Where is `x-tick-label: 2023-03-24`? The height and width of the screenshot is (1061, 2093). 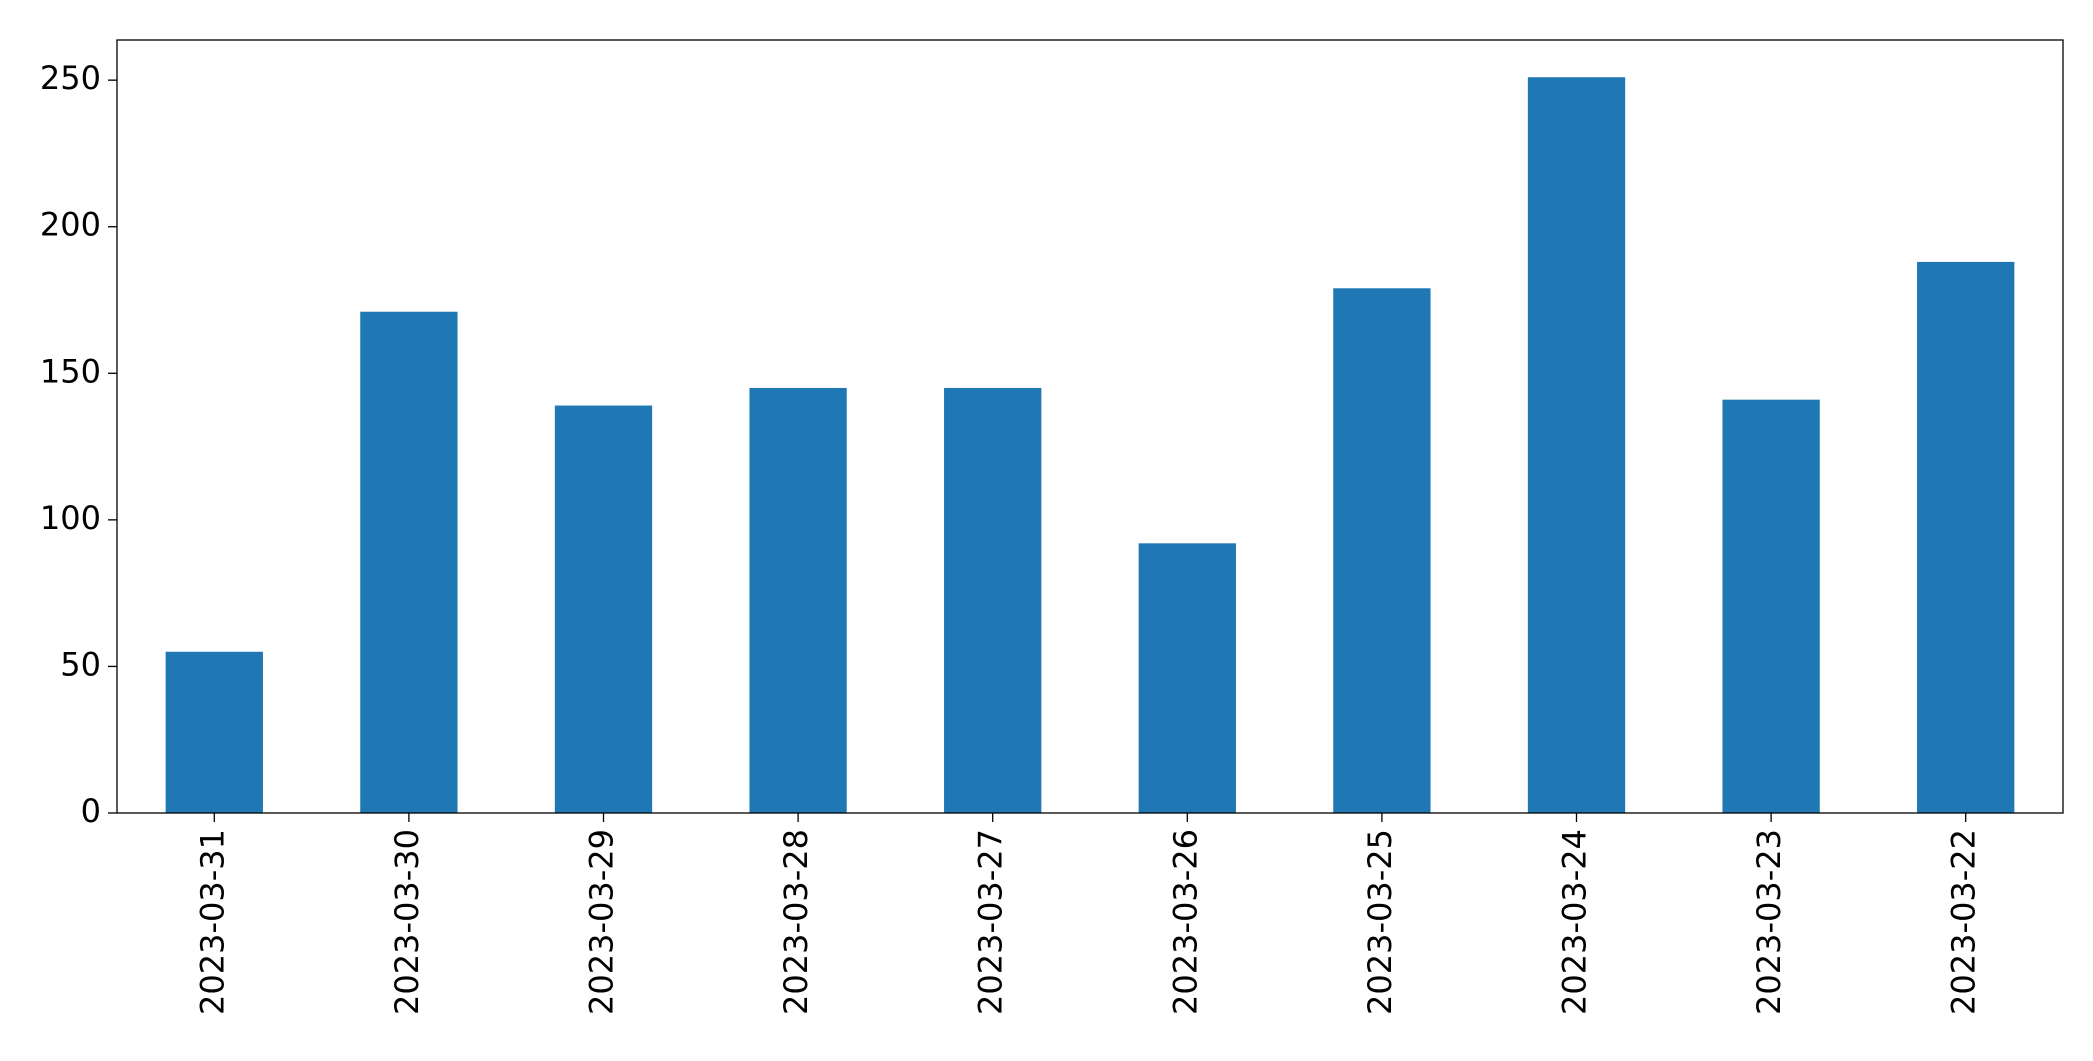 x-tick-label: 2023-03-24 is located at coordinates (1575, 922).